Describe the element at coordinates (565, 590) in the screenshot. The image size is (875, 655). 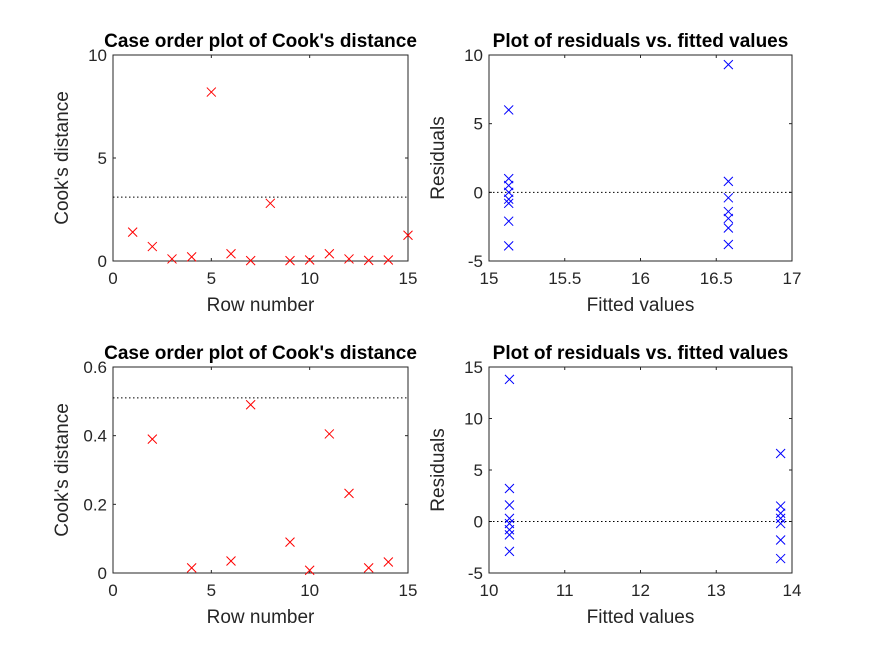
I see `x-tick-label: 11` at that location.